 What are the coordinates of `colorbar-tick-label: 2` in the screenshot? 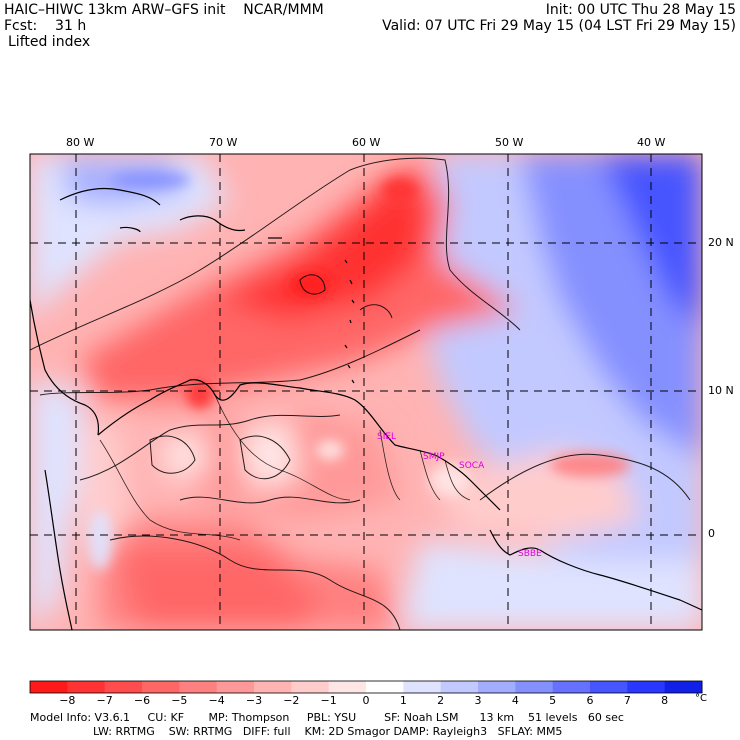 It's located at (441, 700).